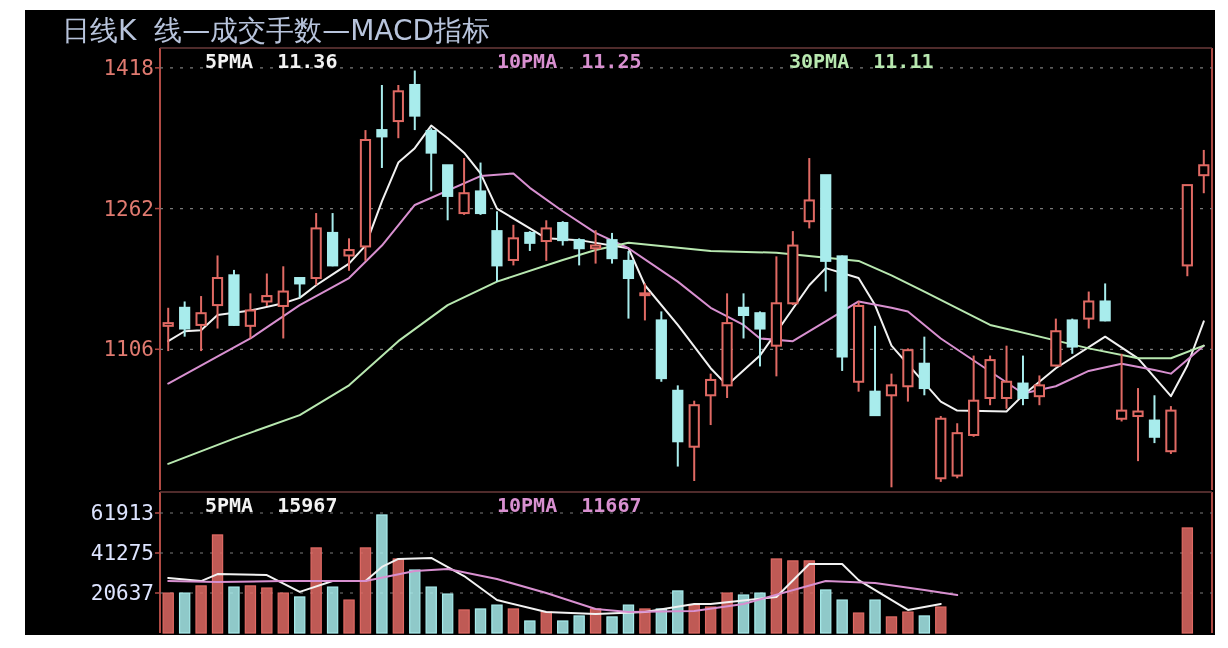 The image size is (1228, 648). I want to click on text: 10PMA 11.25, so click(569, 61).